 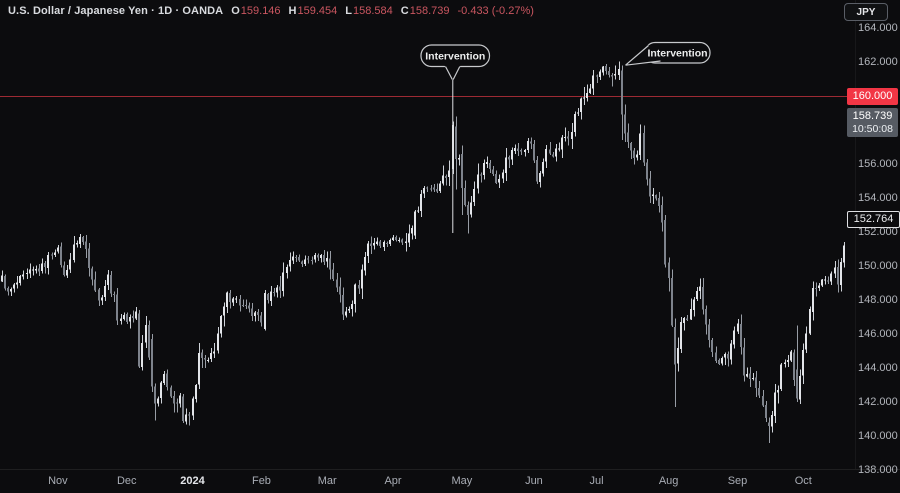 What do you see at coordinates (495, 11) in the screenshot?
I see `price-change: -0.433 (-0.27%)` at bounding box center [495, 11].